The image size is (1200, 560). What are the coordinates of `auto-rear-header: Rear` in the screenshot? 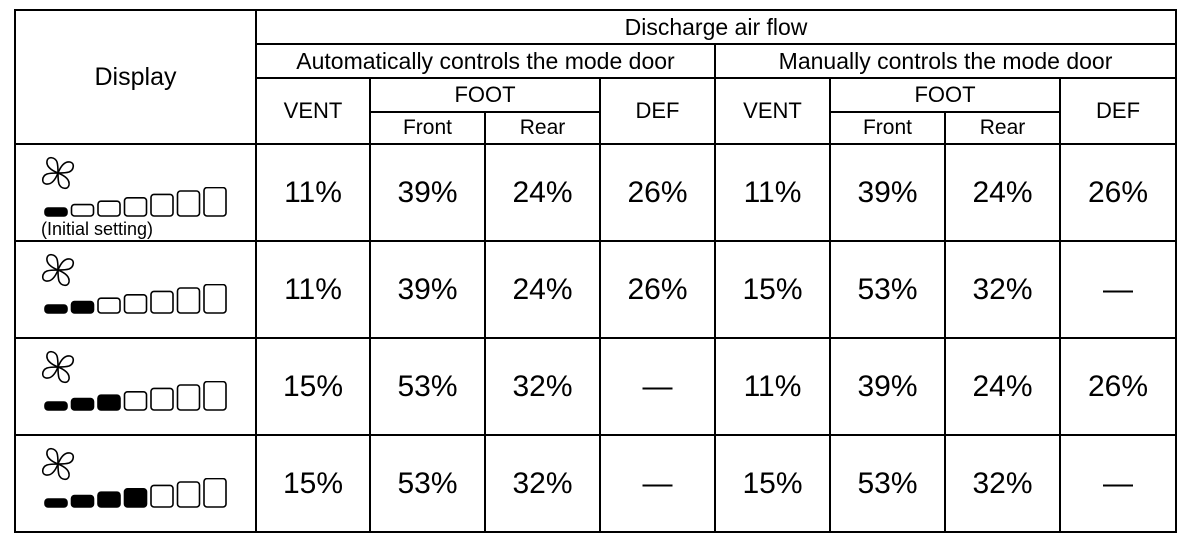 It's located at (542, 128).